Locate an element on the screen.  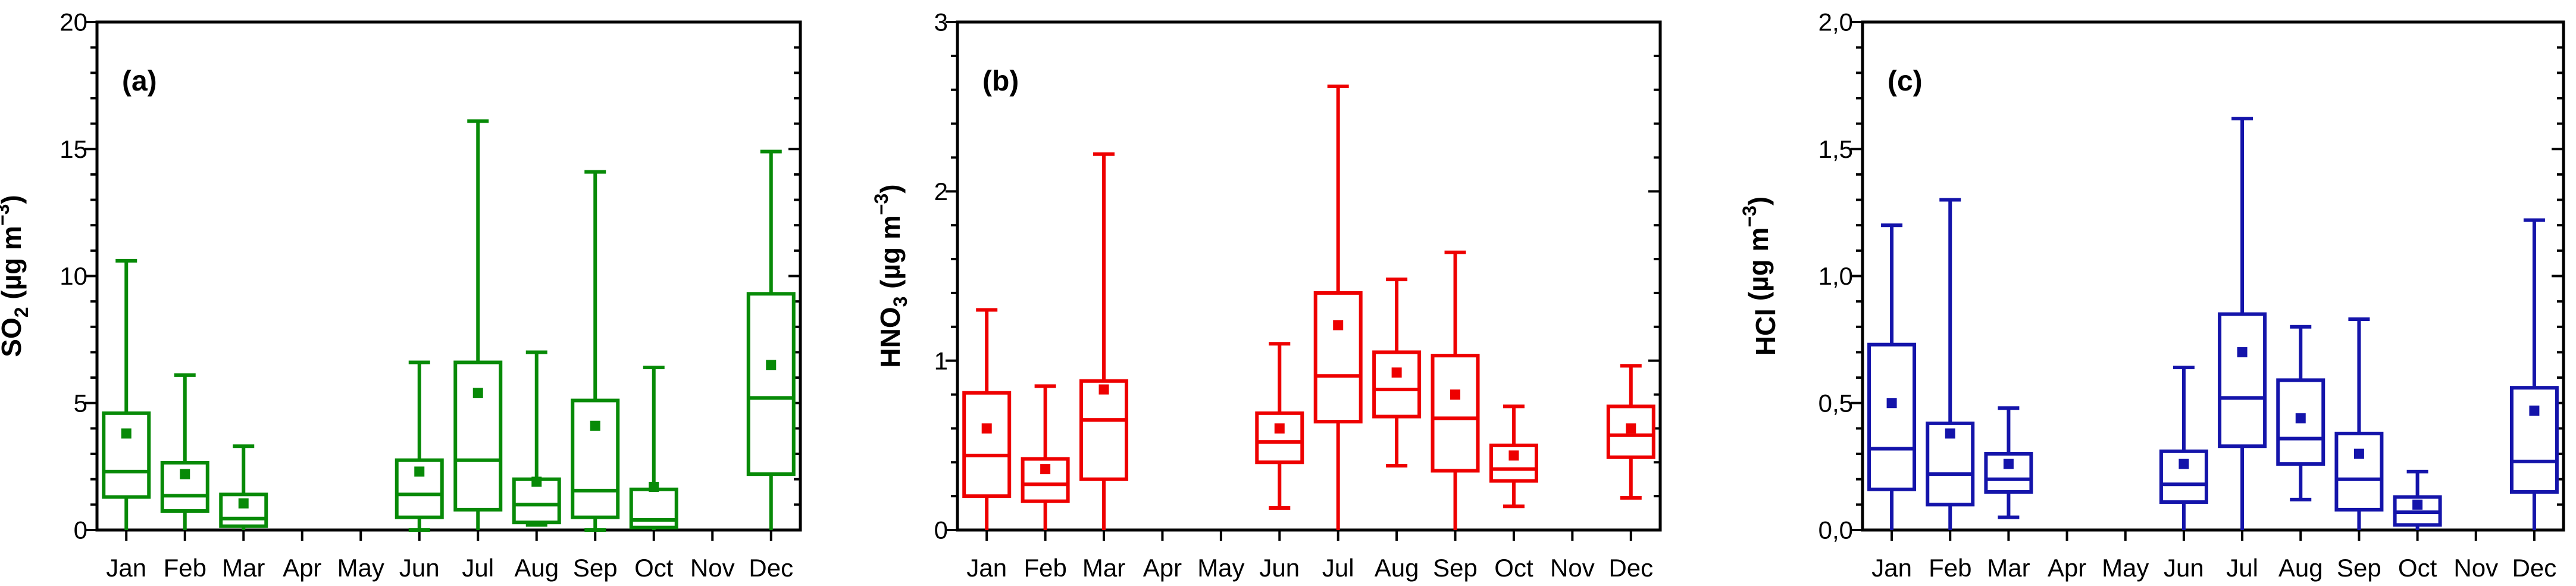
x-tick-label-oct: Oct is located at coordinates (1513, 568).